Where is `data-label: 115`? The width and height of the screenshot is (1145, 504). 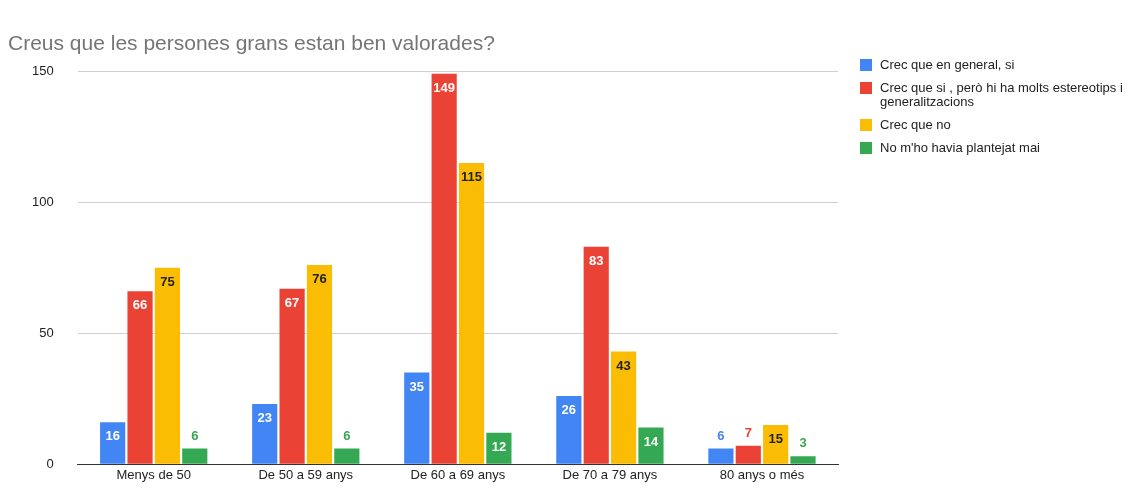
data-label: 115 is located at coordinates (472, 176).